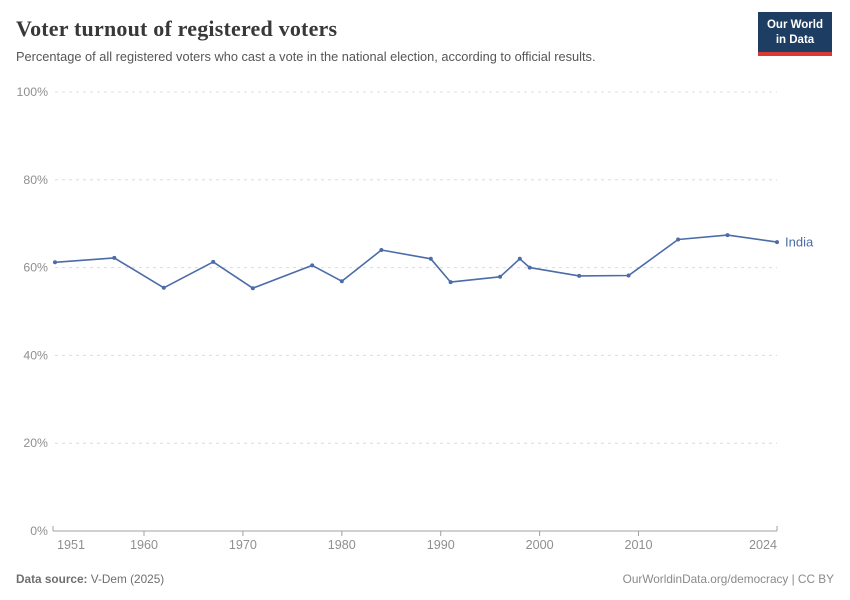 The image size is (850, 600). Describe the element at coordinates (52, 579) in the screenshot. I see `data-source-label: Data source:` at that location.